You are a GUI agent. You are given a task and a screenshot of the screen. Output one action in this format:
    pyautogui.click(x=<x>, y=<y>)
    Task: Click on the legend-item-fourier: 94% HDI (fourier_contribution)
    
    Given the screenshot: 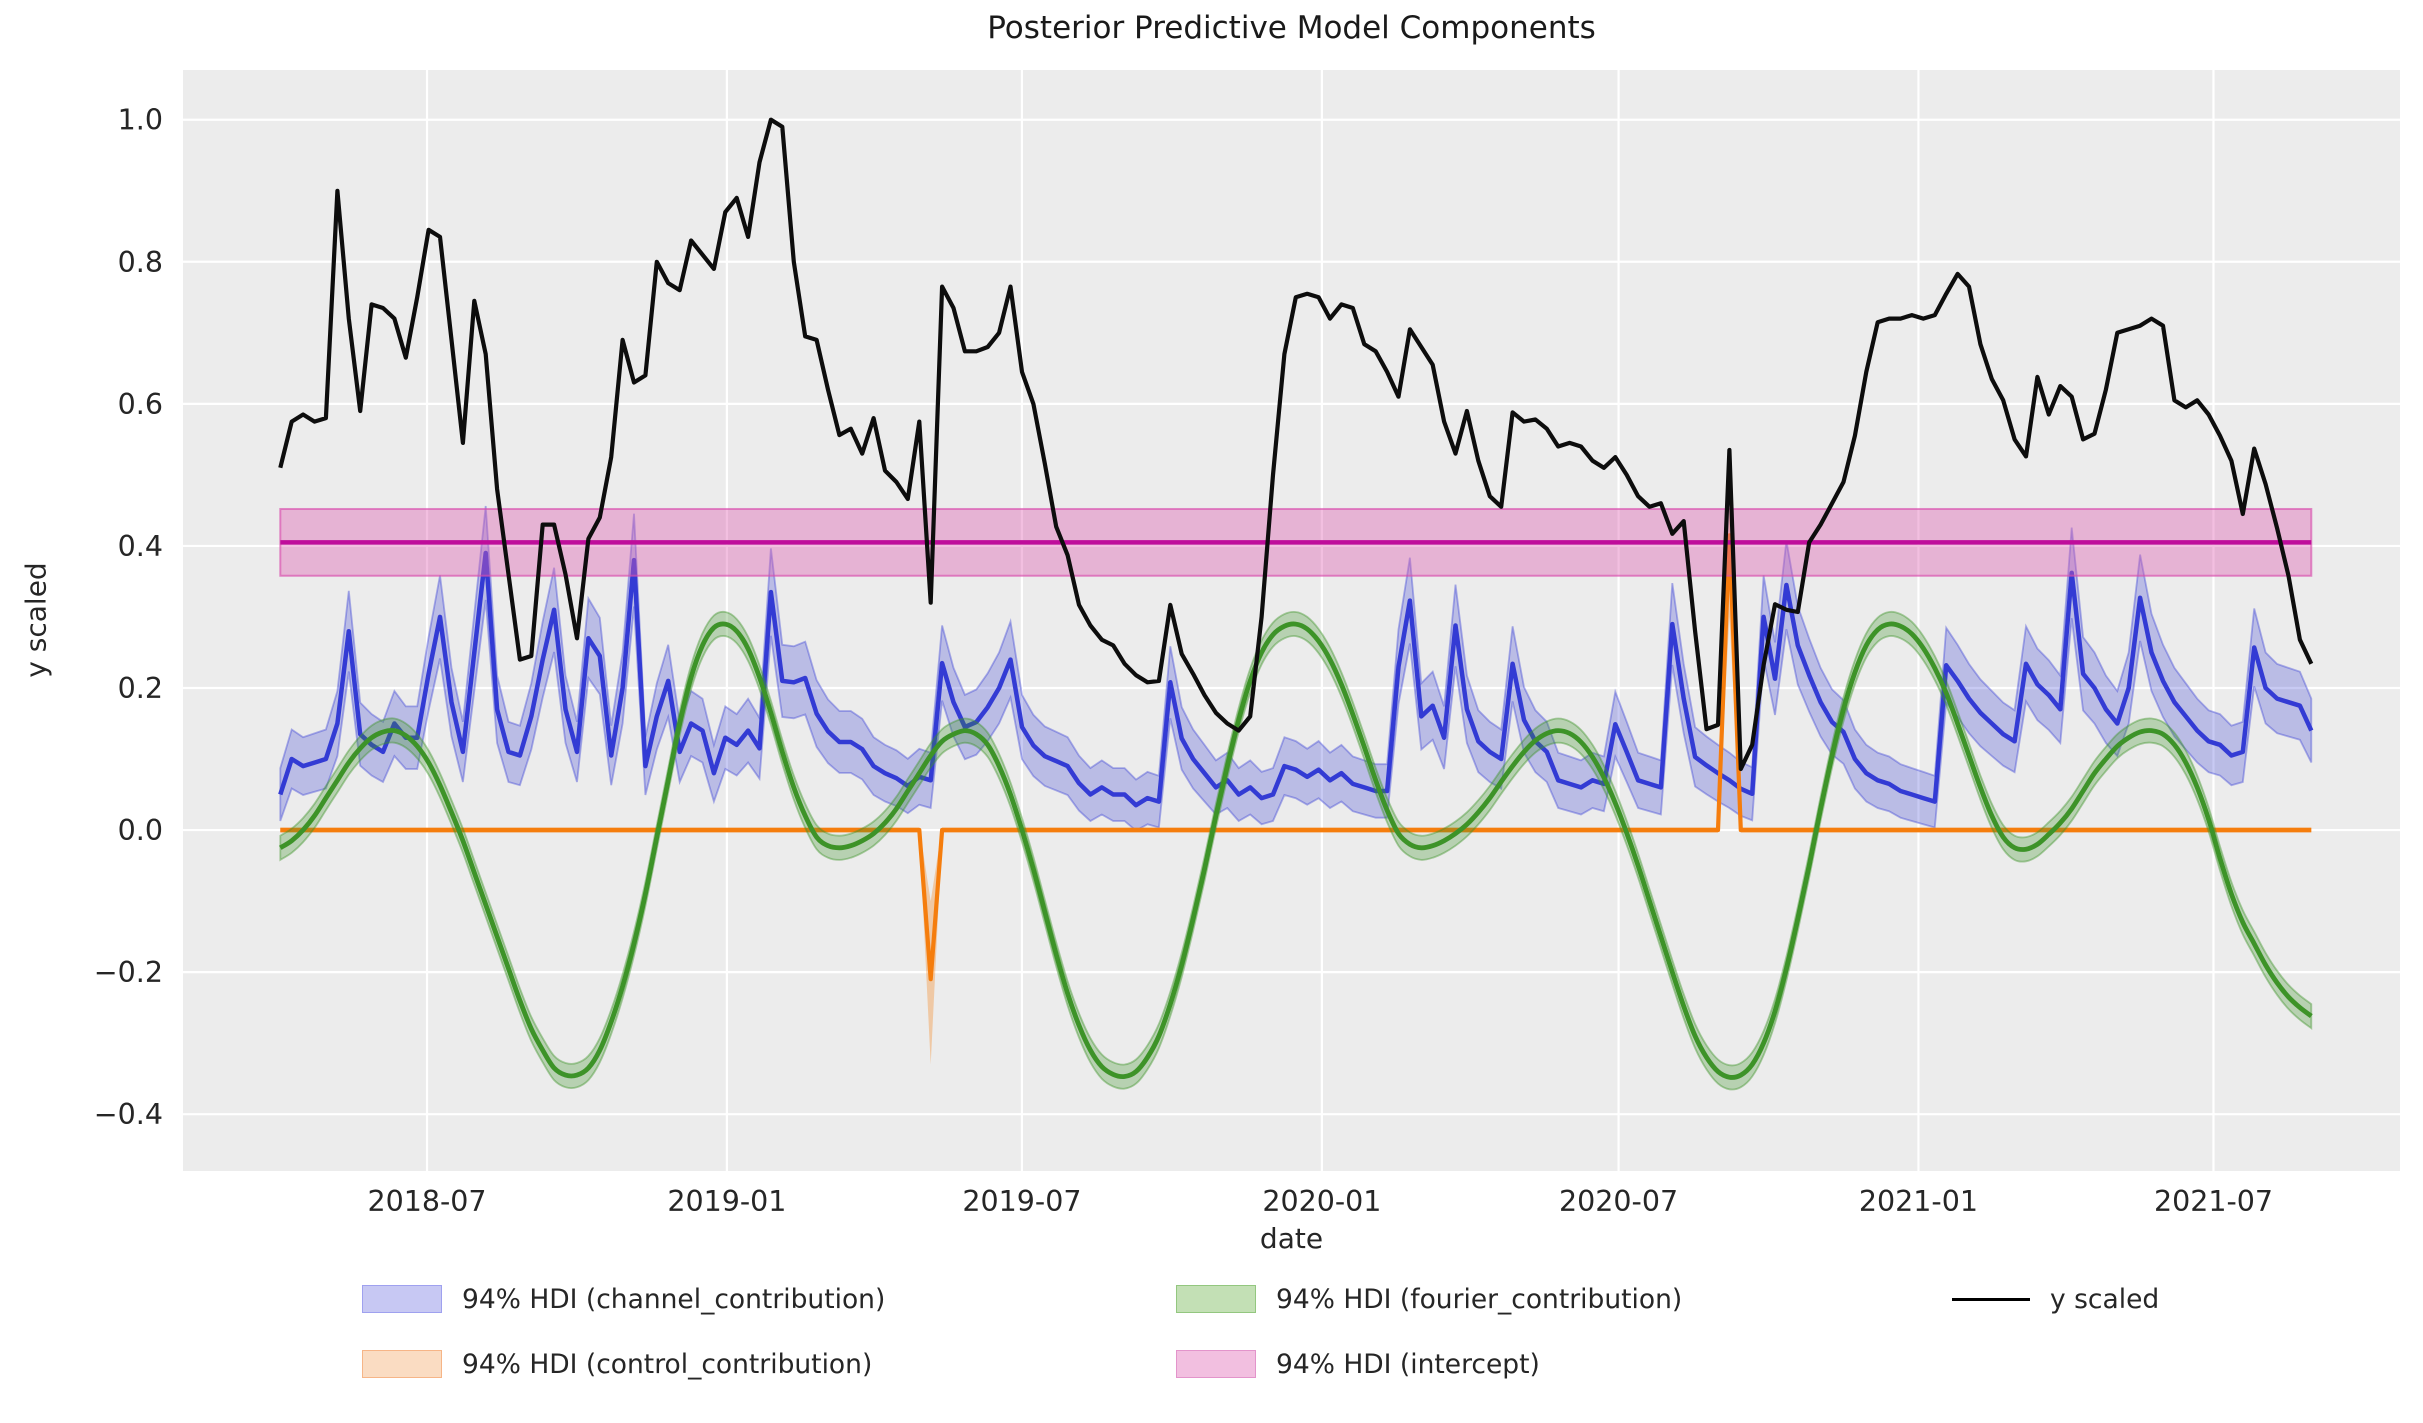 What is the action you would take?
    pyautogui.click(x=1429, y=1299)
    